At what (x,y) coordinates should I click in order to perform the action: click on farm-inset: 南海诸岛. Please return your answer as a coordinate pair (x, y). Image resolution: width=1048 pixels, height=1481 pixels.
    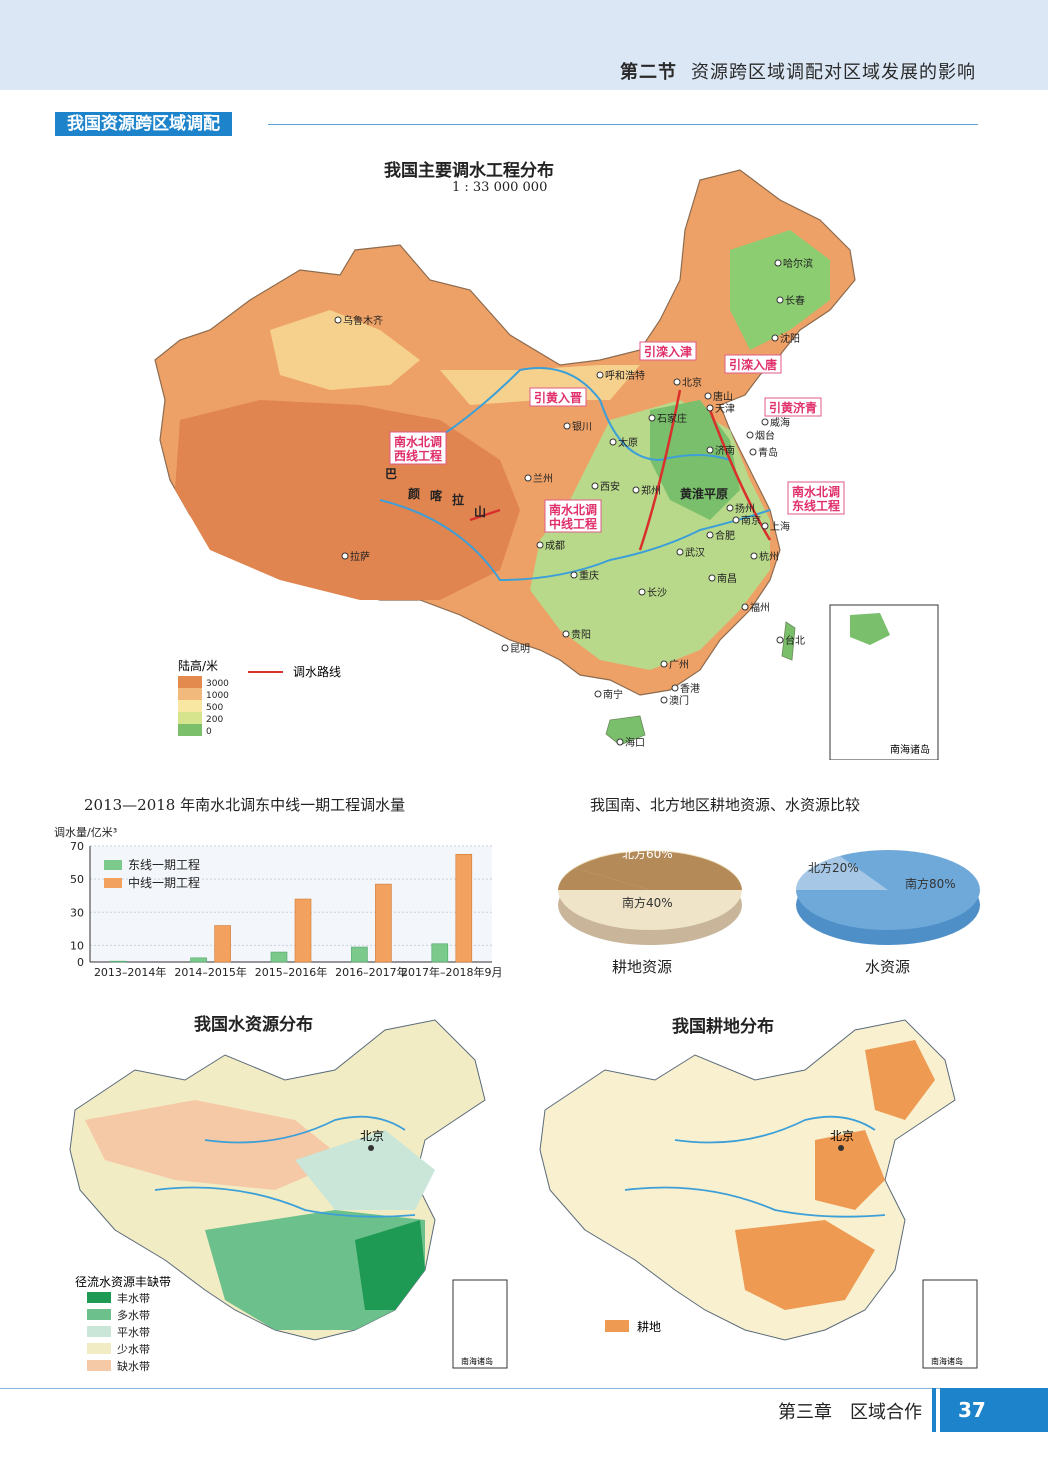
    Looking at the image, I should click on (950, 1324).